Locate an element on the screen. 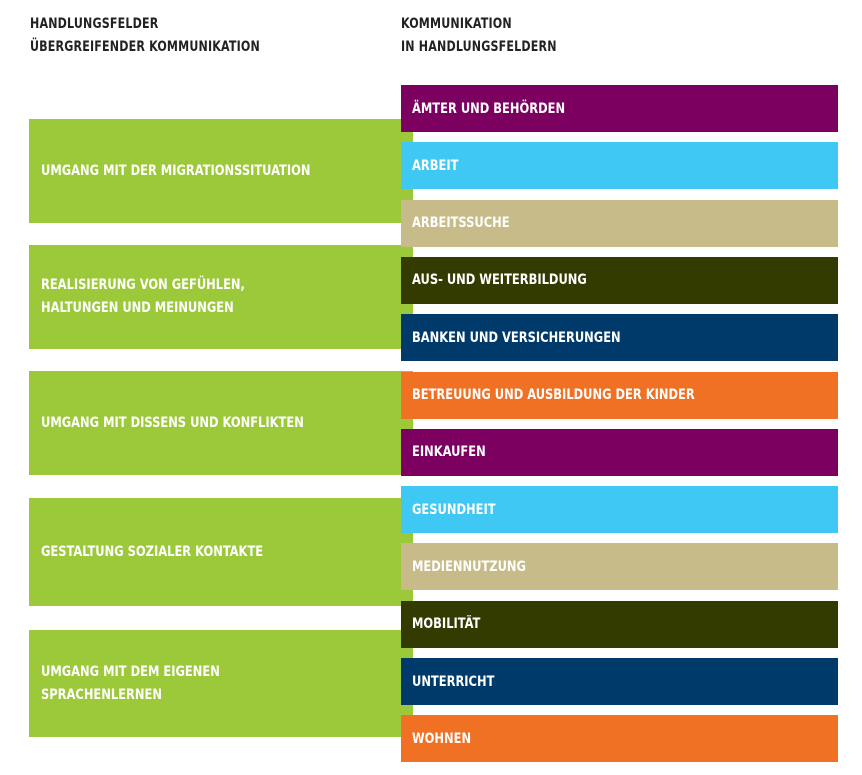 The image size is (862, 775). left-field-box: UMGANG MIT DISSENS UND KONFLIKTEN is located at coordinates (221, 423).